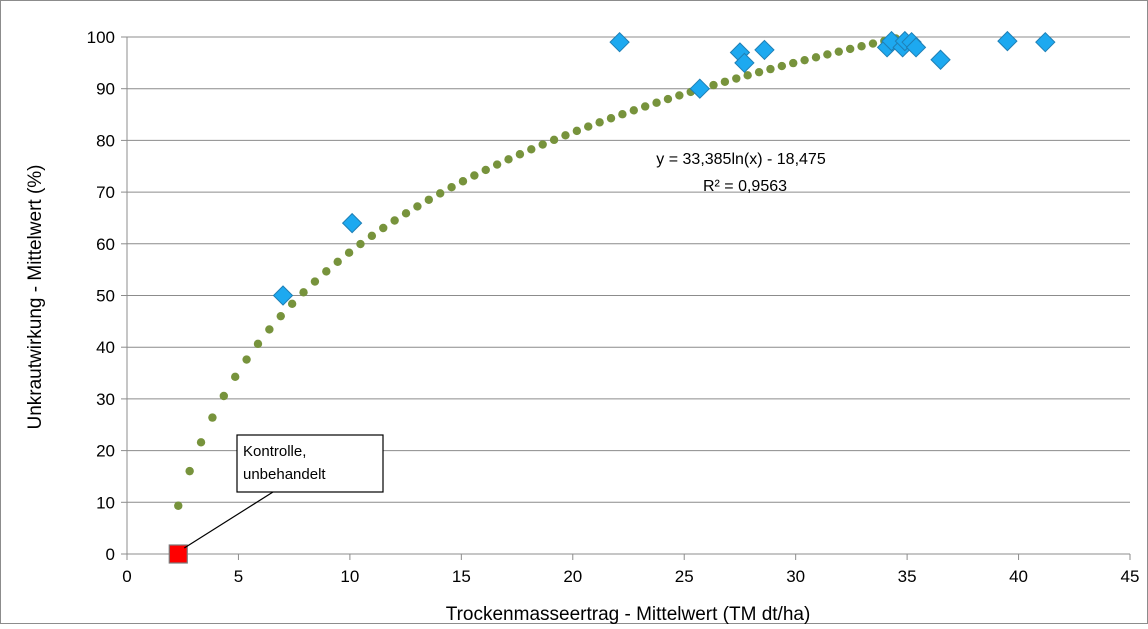  Describe the element at coordinates (1018, 576) in the screenshot. I see `x-tick-label: 40` at that location.